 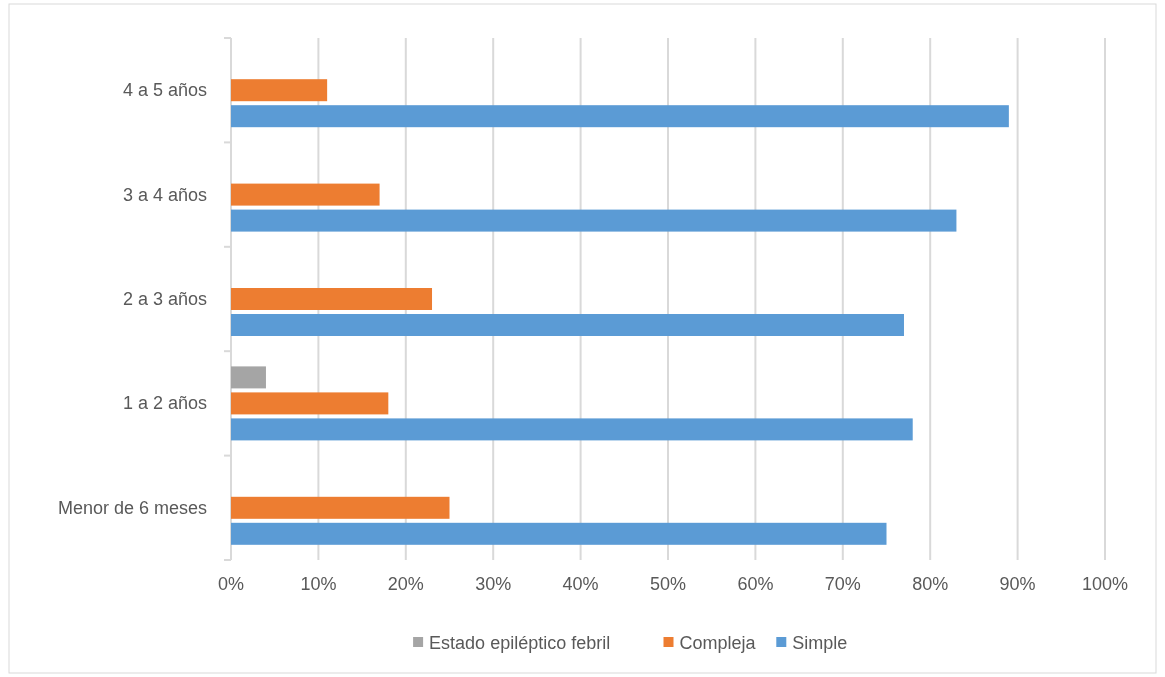 What do you see at coordinates (231, 584) in the screenshot?
I see `x-tick-label: 0%` at bounding box center [231, 584].